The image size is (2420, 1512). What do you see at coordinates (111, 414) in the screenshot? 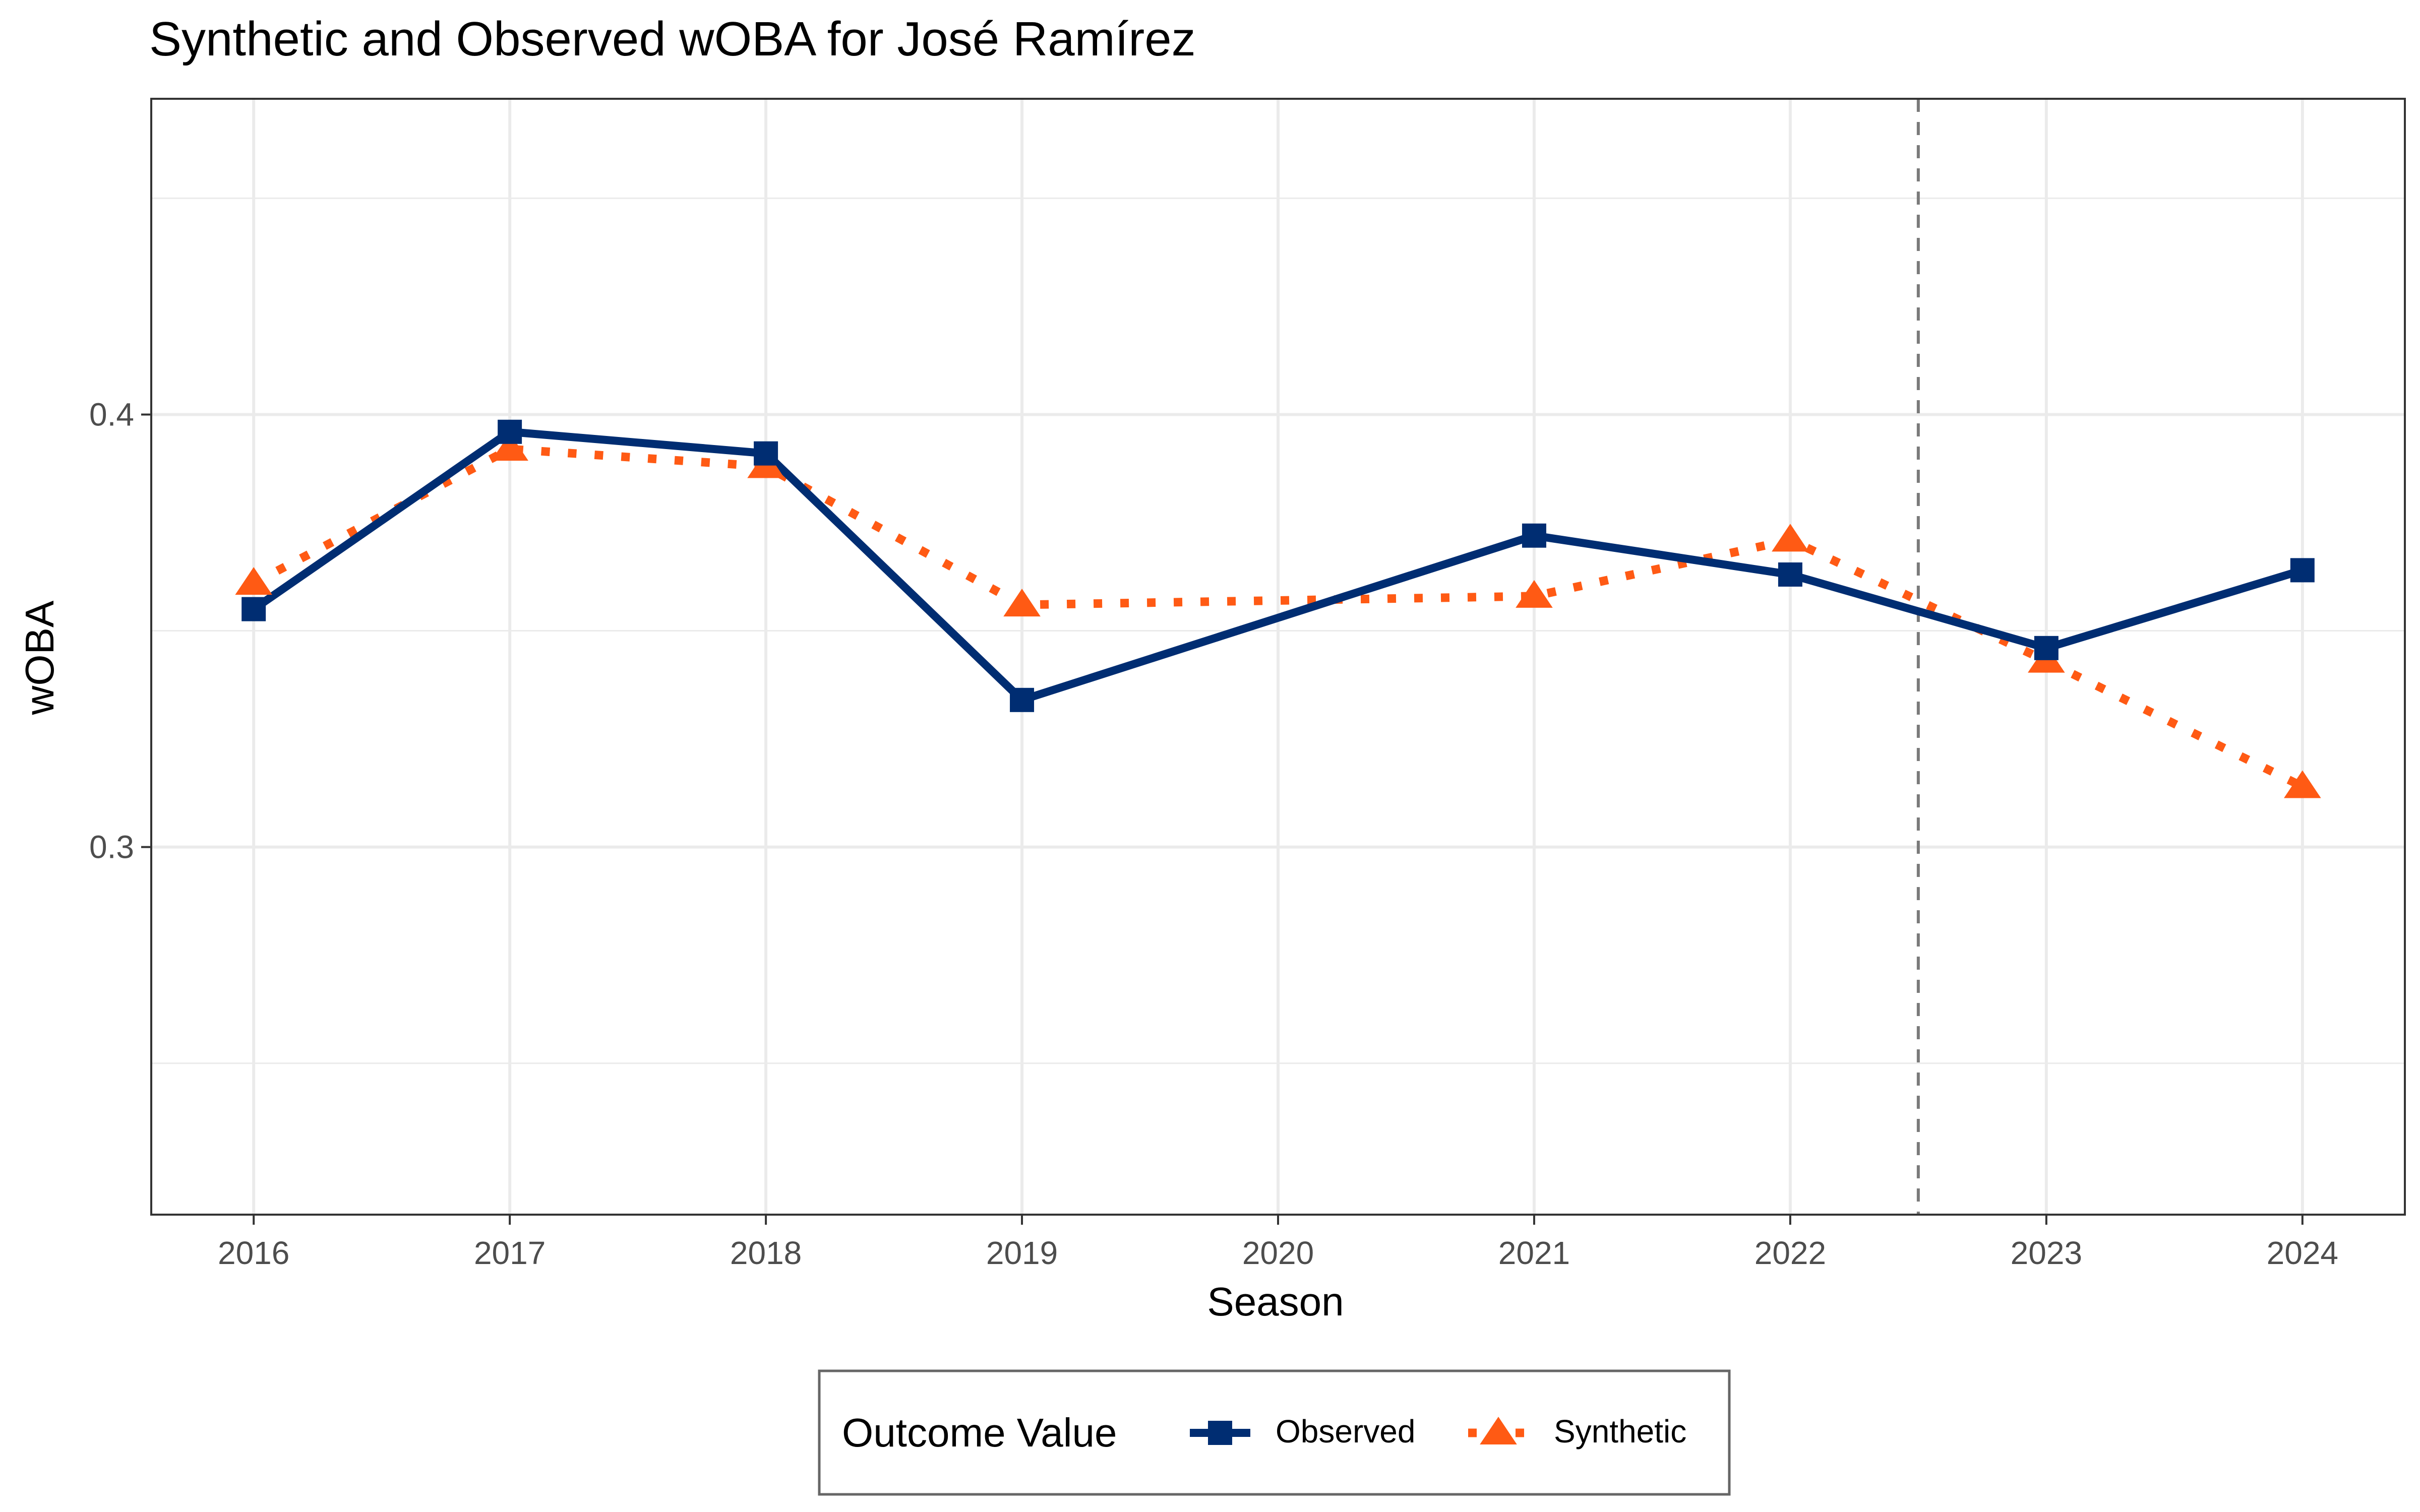
I see `y-tick-label: 0.4` at bounding box center [111, 414].